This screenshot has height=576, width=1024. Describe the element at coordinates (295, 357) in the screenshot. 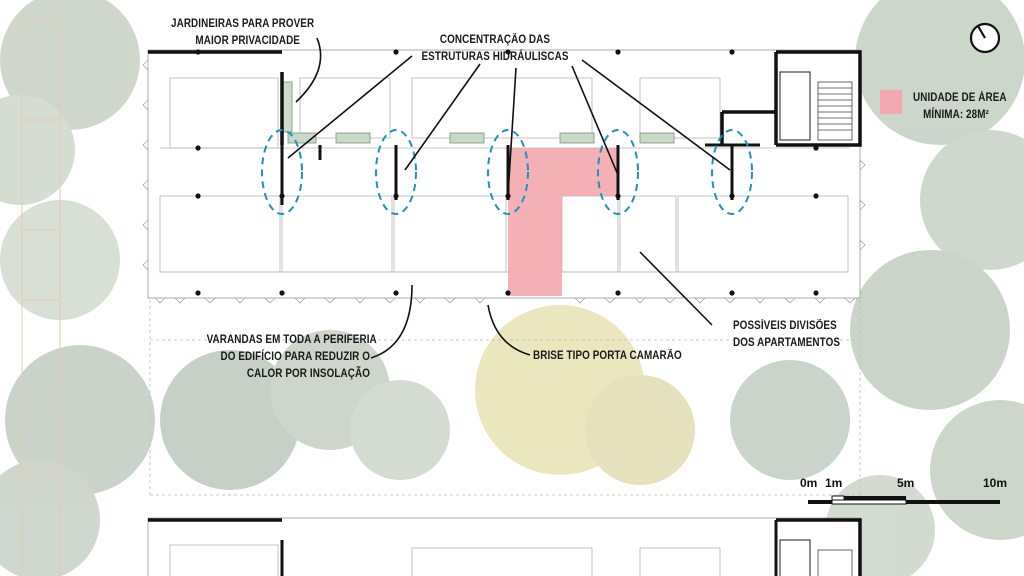

I see `annotation-line: DO EDIFÍCIO PARA REDUZIR O` at that location.